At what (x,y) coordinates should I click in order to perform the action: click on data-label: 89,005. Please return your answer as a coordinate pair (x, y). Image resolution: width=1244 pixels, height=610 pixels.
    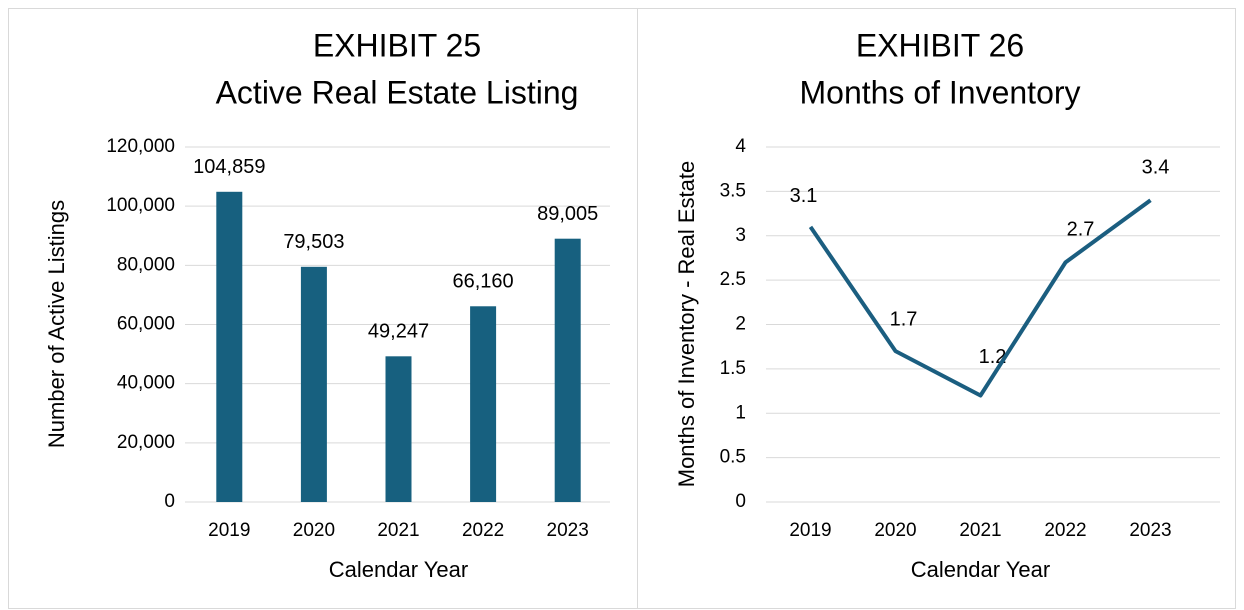
    Looking at the image, I should click on (567, 214).